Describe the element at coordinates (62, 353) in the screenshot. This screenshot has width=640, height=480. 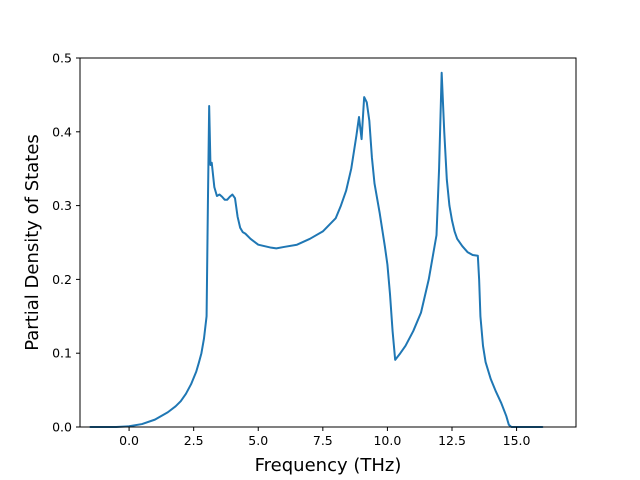
I see `y-tick-label: 0.1` at that location.